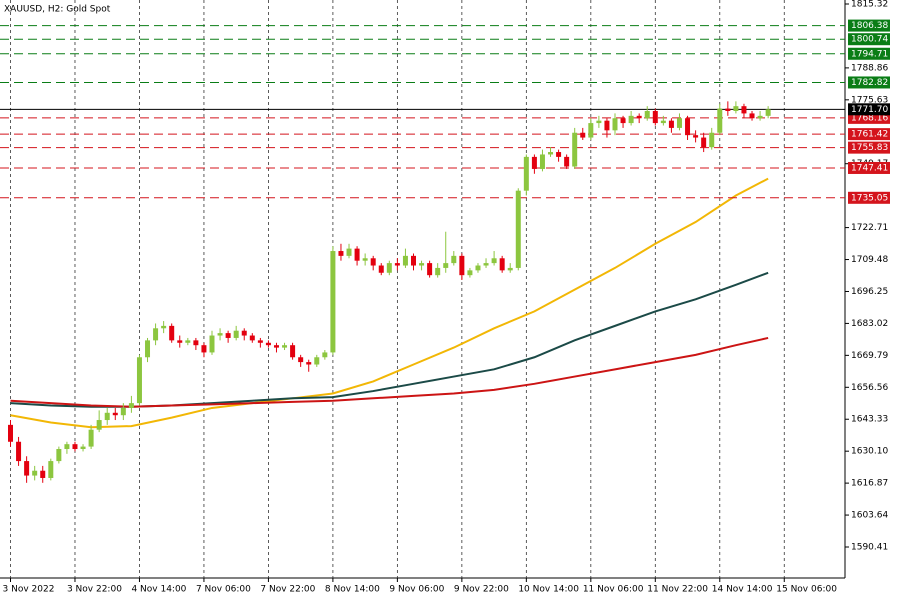 The height and width of the screenshot is (600, 900). I want to click on price-level-label: 1761.42, so click(869, 135).